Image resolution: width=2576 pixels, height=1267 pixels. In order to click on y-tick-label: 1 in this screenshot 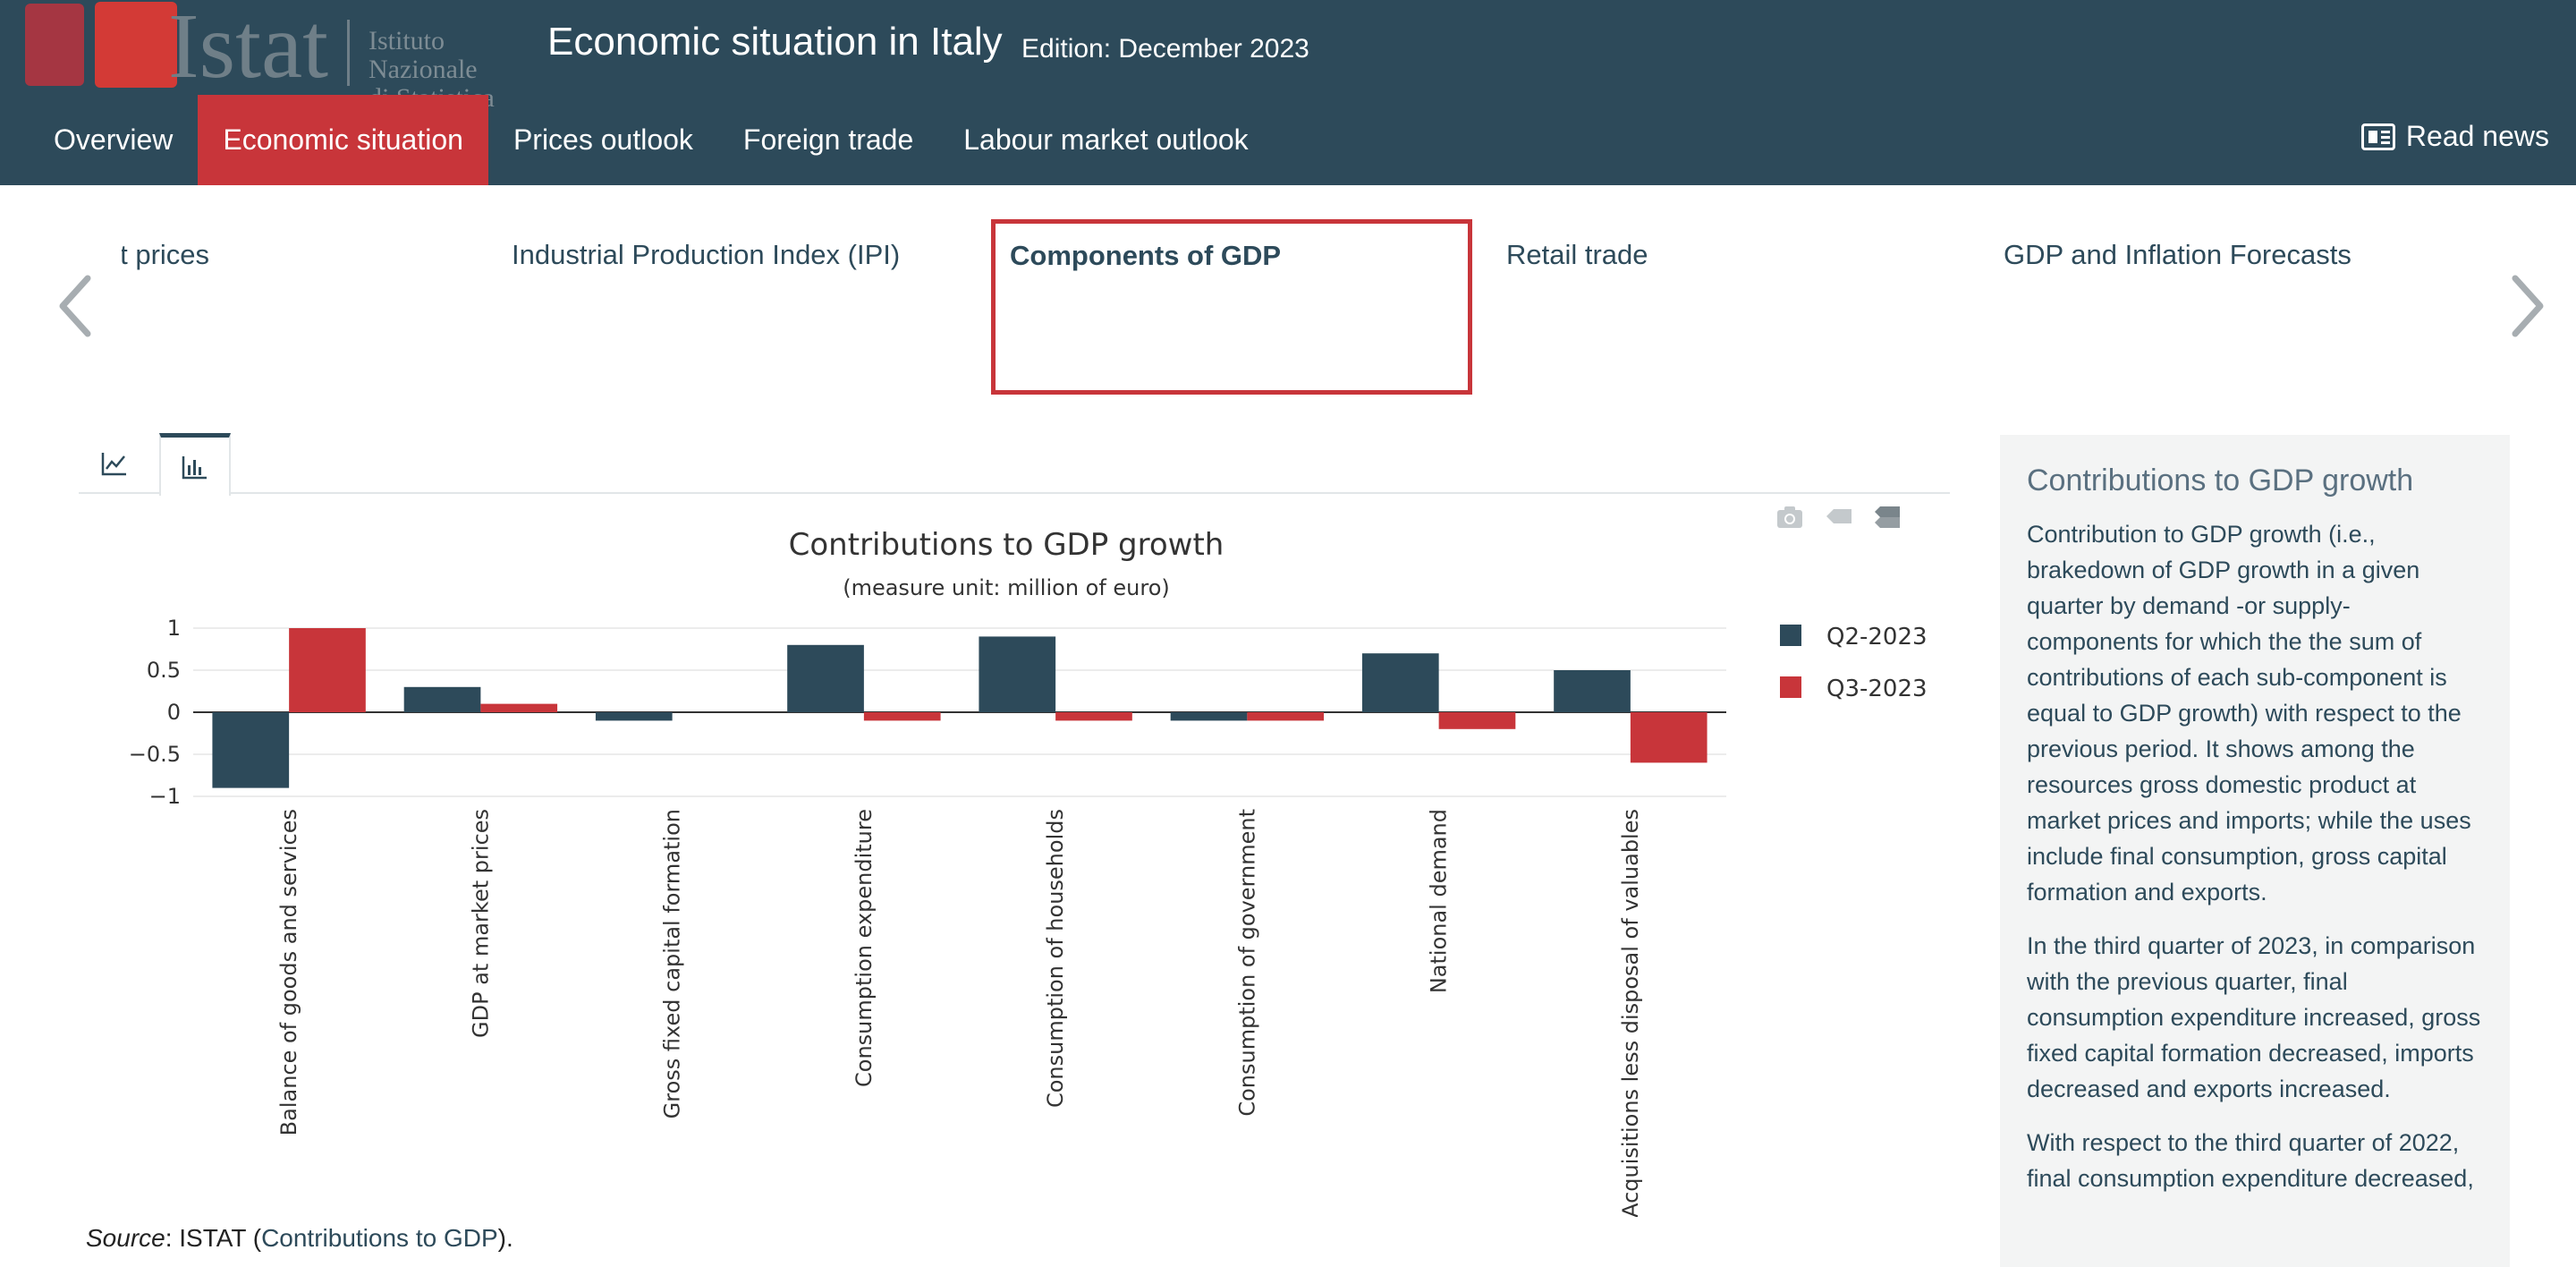, I will do `click(174, 628)`.